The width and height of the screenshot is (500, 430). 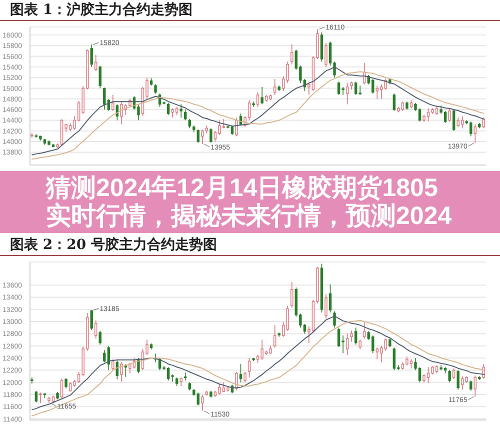 I want to click on chart-title: 图表 2：20 号胶主力合约走势图, so click(x=250, y=245).